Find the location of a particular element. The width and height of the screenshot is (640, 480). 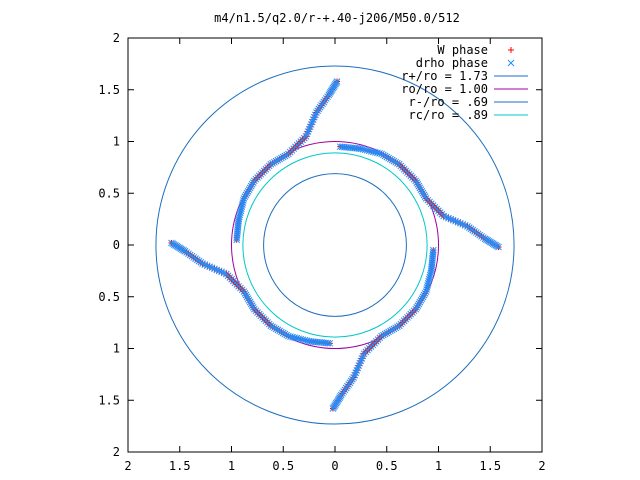

x-tick-label: 1.5 is located at coordinates (180, 466).